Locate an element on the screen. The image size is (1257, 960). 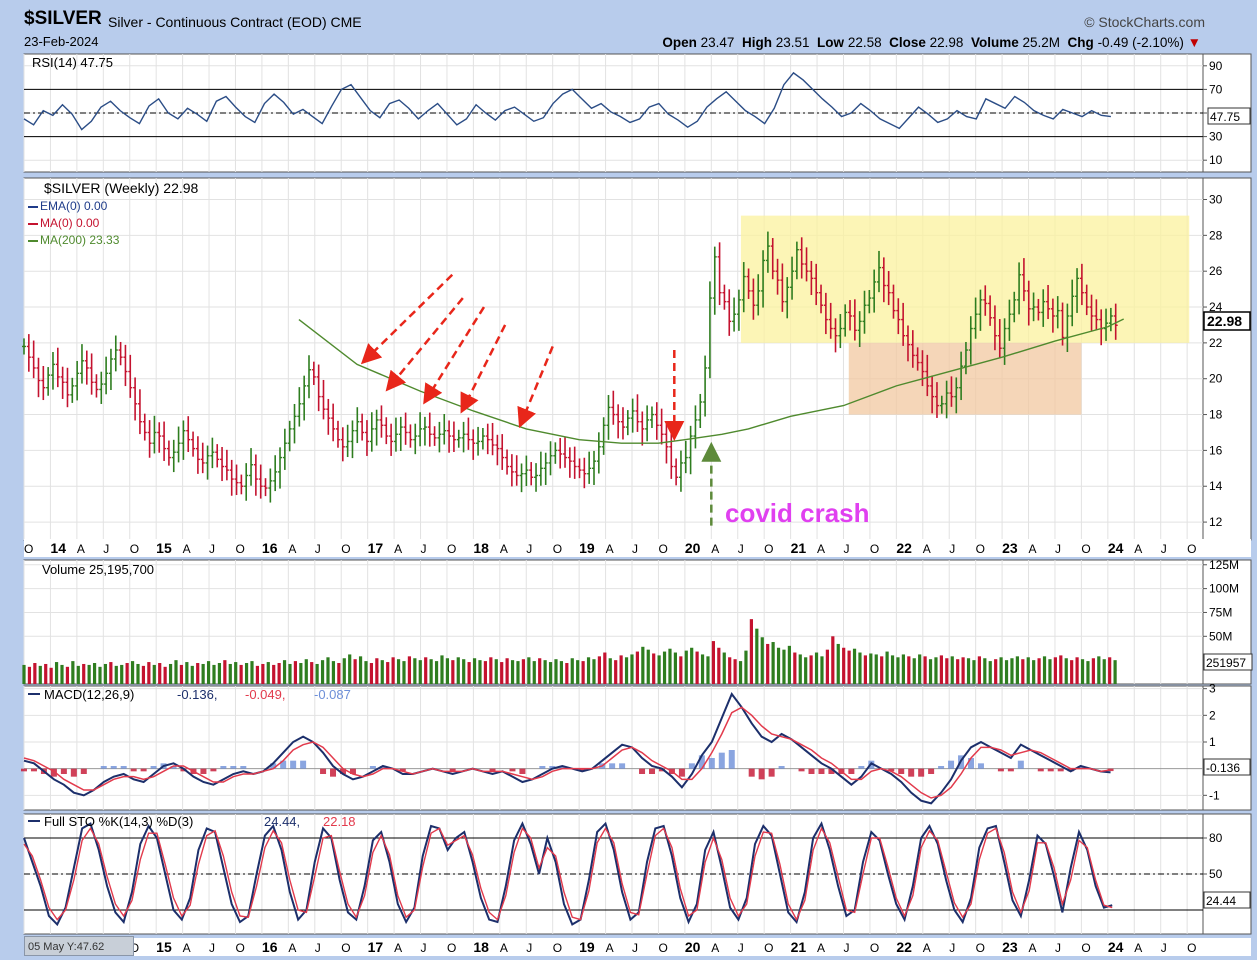
brand-logo: © StockCharts.com is located at coordinates (1144, 22).